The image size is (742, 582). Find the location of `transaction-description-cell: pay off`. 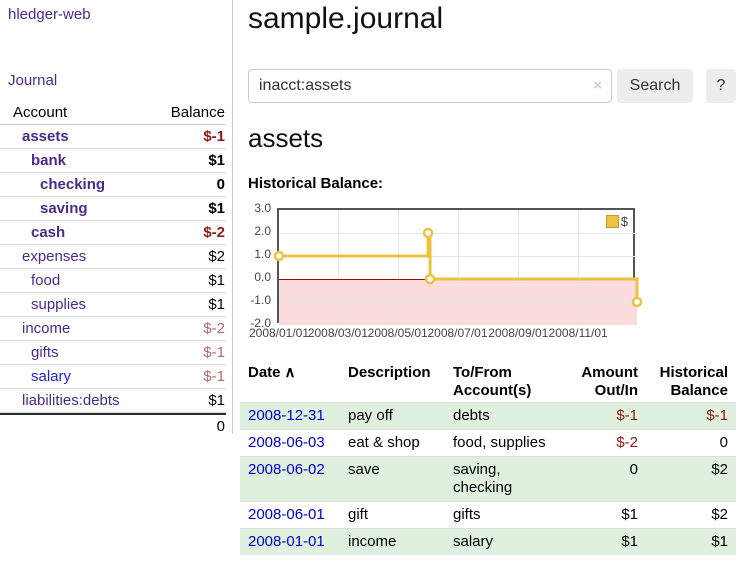

transaction-description-cell: pay off is located at coordinates (370, 415).